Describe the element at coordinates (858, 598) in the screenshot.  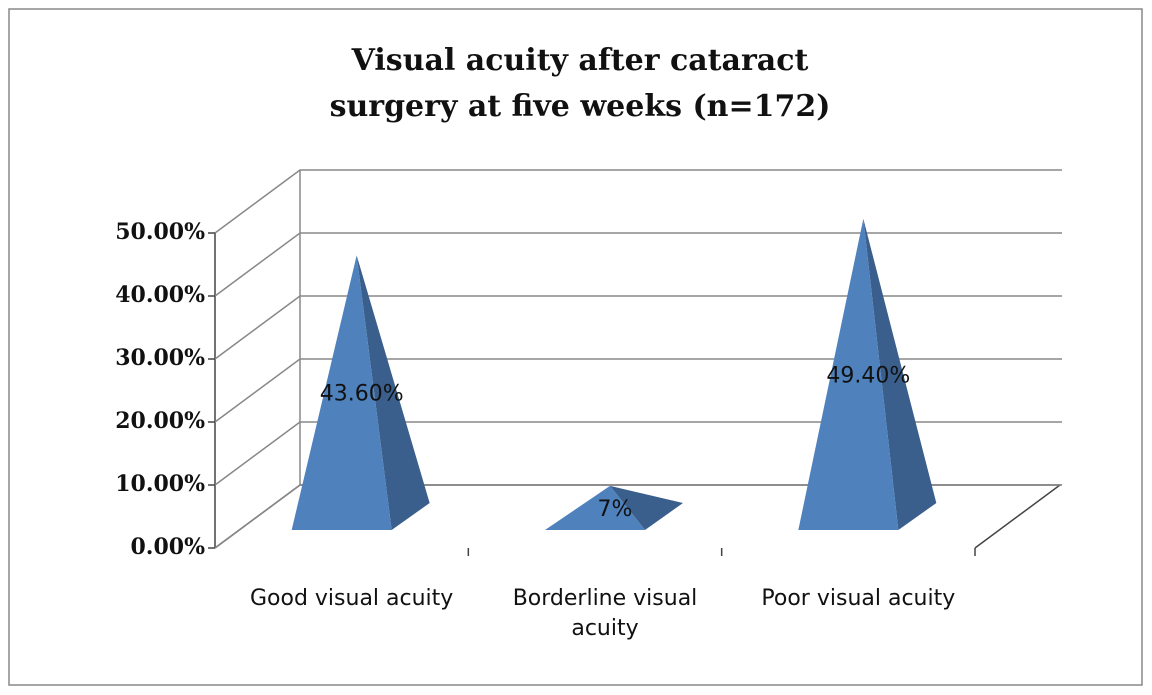
I see `x-tick-label: Poor visual acuity` at that location.